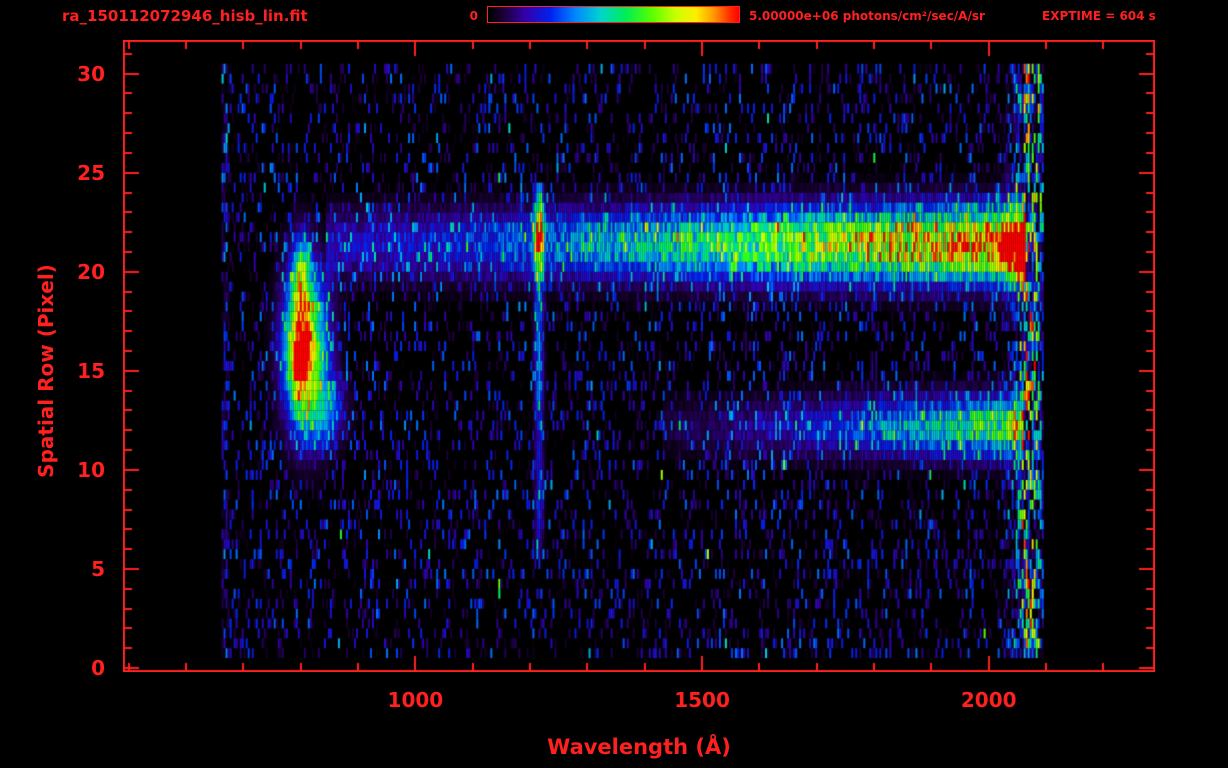 This screenshot has width=1228, height=768. I want to click on colorbar-max-label: 5.00000e+06 photons/cm²/sec/A/sr, so click(867, 16).